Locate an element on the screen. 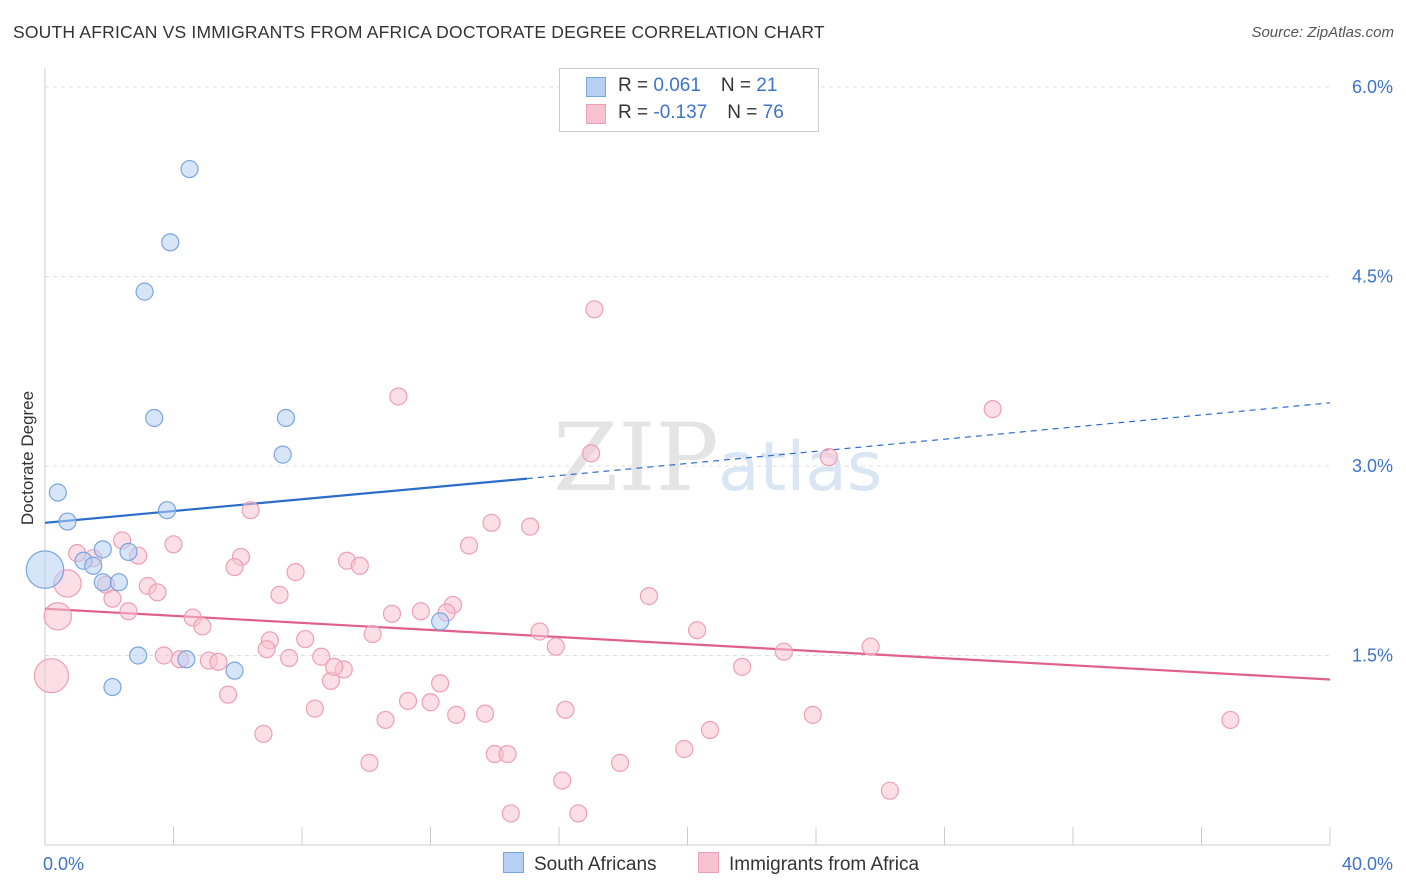  trend-south-africans-dashed is located at coordinates (928, 441).